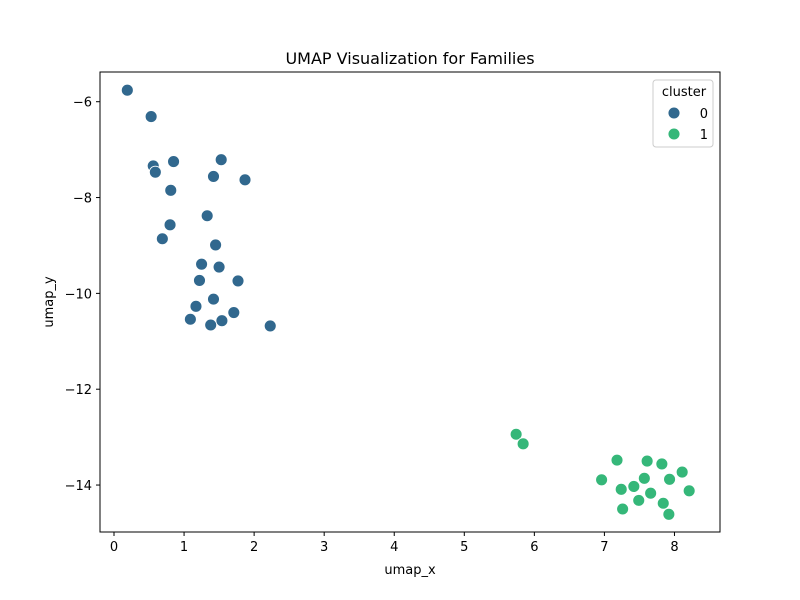 The height and width of the screenshot is (600, 800). What do you see at coordinates (674, 547) in the screenshot?
I see `x-tick-label: 8` at bounding box center [674, 547].